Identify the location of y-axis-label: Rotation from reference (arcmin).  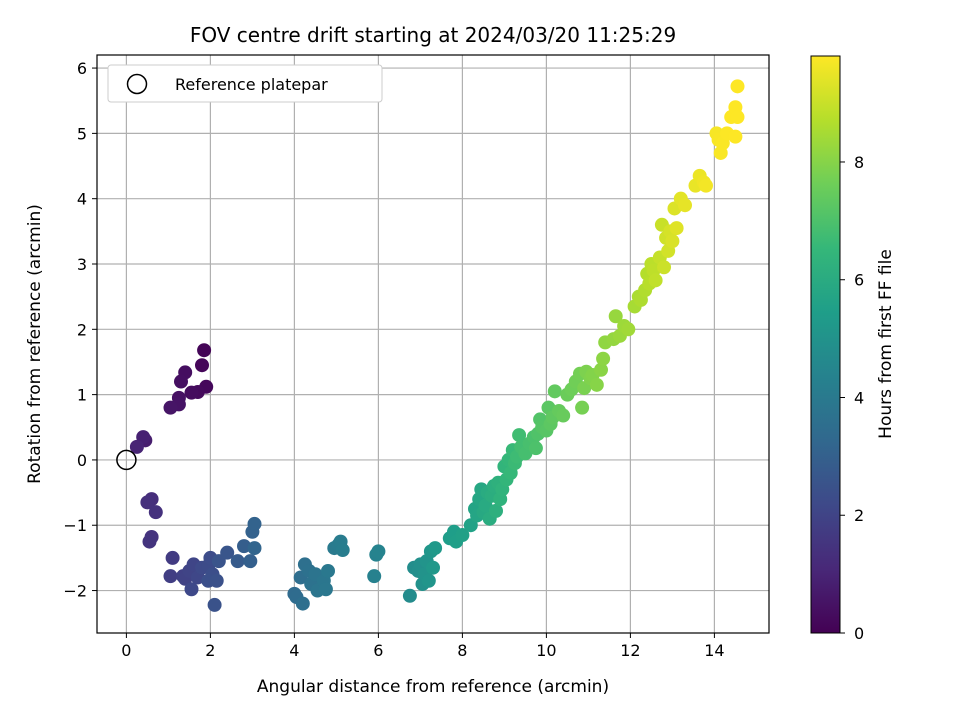
(35, 344).